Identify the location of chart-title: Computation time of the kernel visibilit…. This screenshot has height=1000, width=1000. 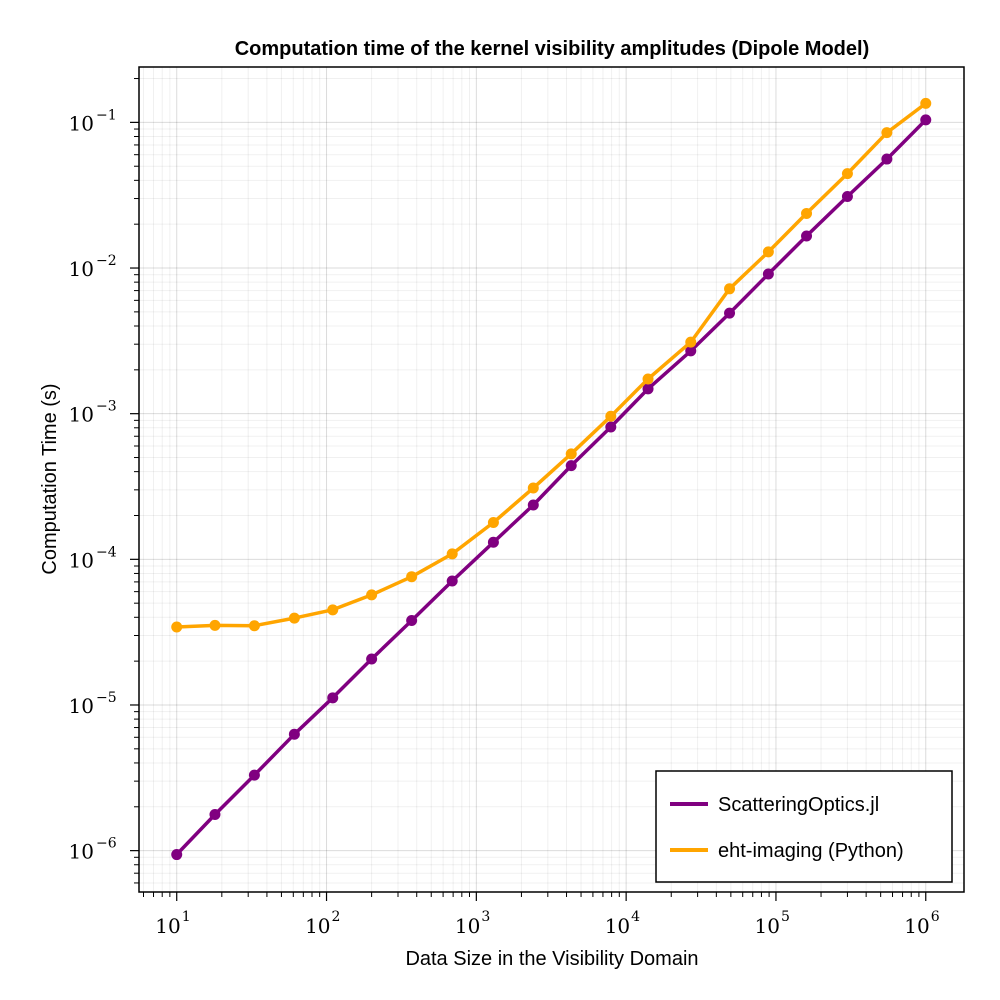
(552, 49).